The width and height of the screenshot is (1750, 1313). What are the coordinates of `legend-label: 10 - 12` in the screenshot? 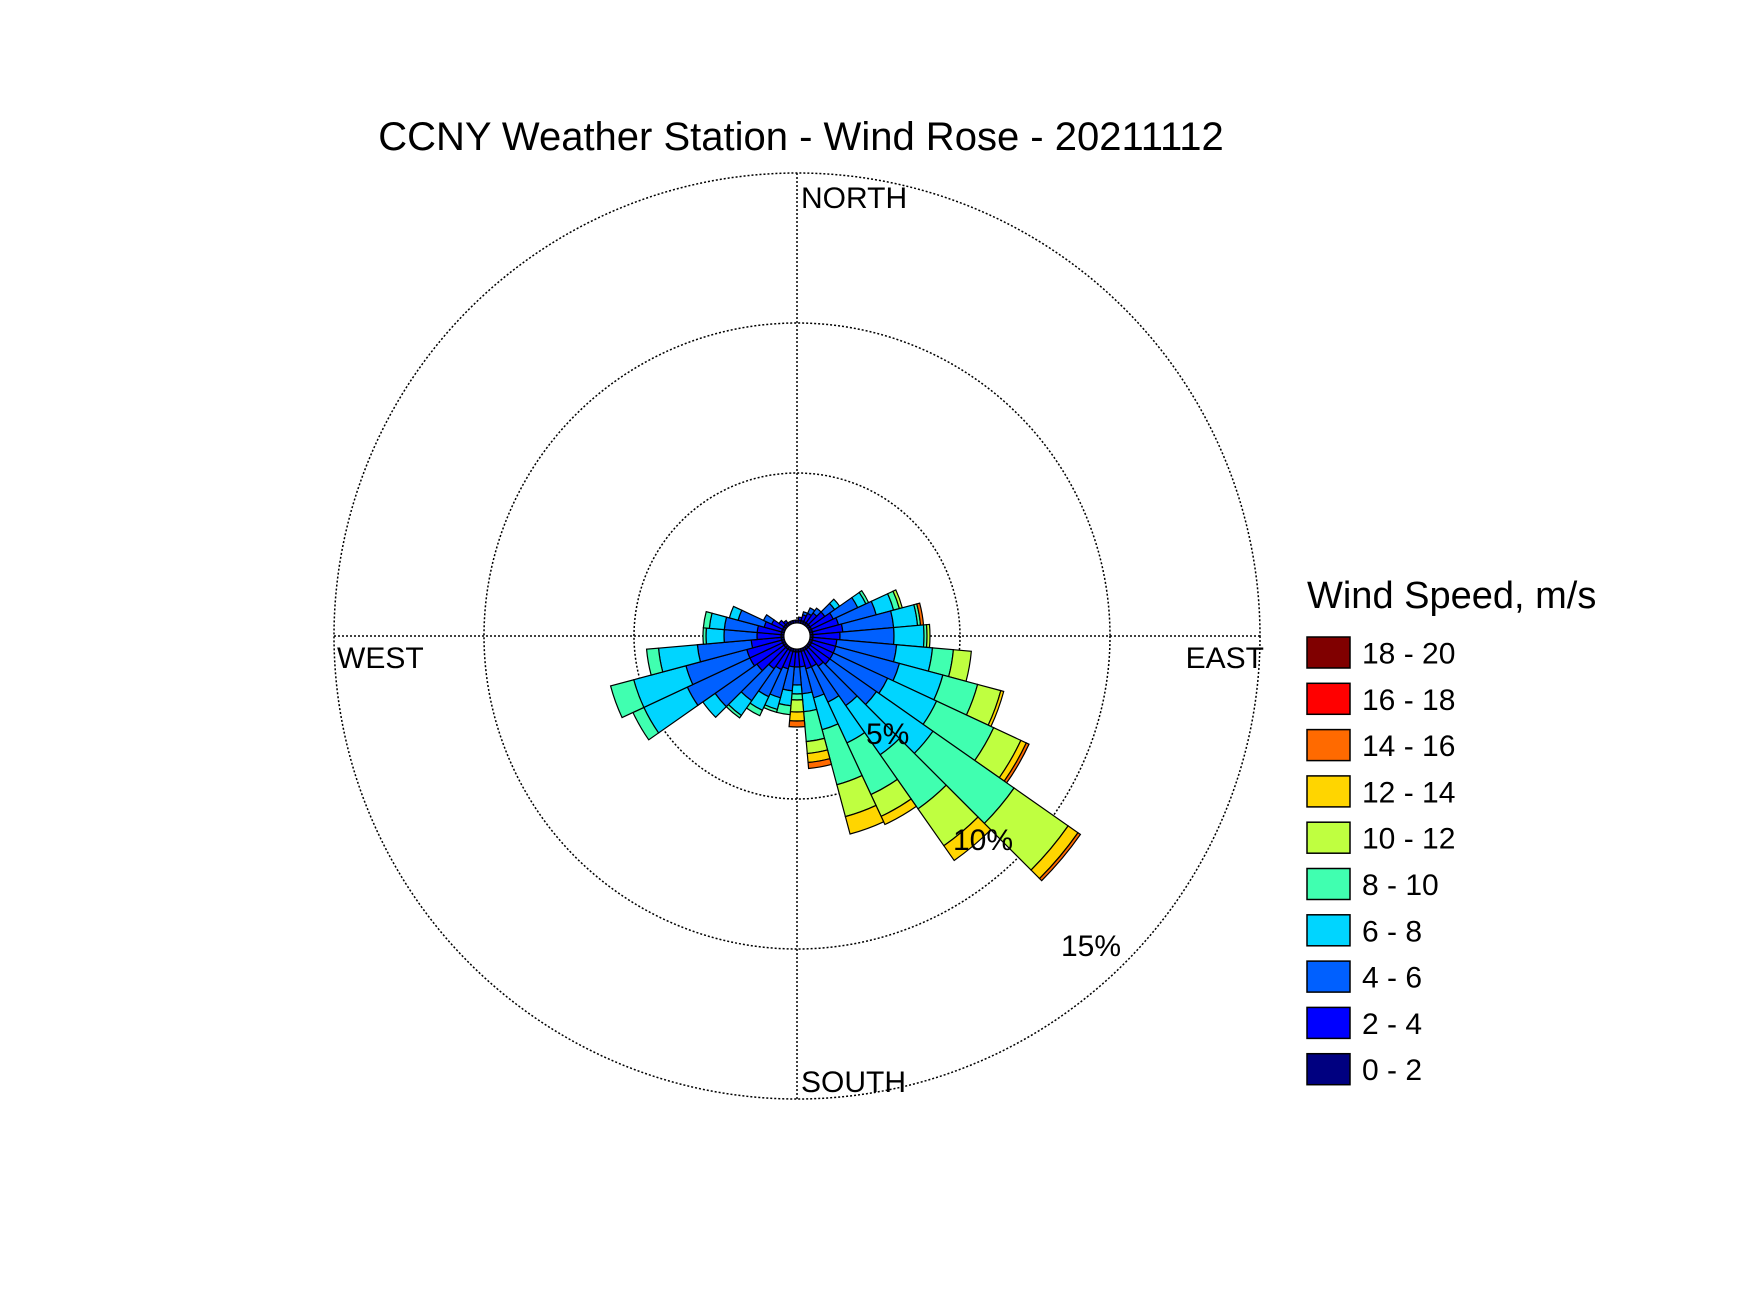 It's located at (1408, 839).